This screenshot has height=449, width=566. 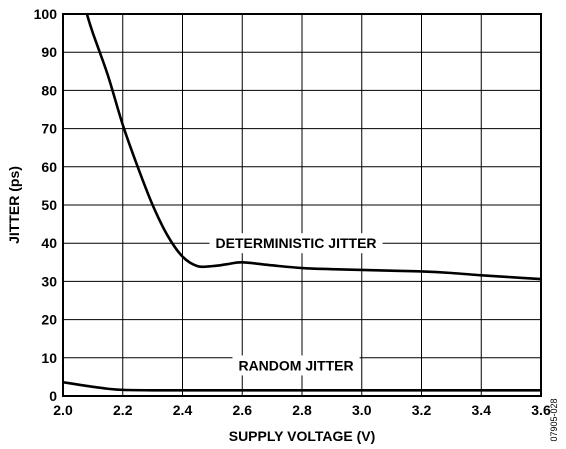 What do you see at coordinates (362, 410) in the screenshot?
I see `x-tick-label: 3.0` at bounding box center [362, 410].